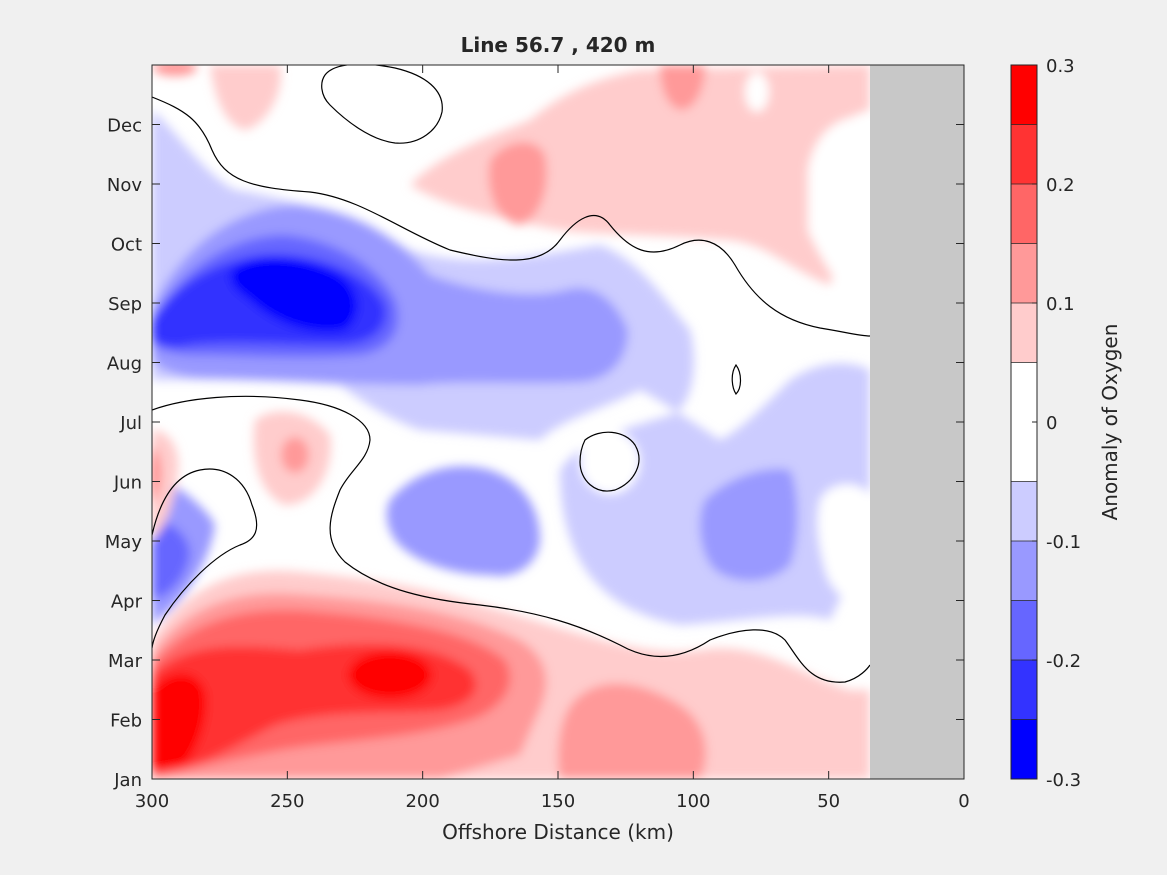 The height and width of the screenshot is (875, 1167). Describe the element at coordinates (839, 227) in the screenshot. I see `contour-zero-region-nov` at that location.